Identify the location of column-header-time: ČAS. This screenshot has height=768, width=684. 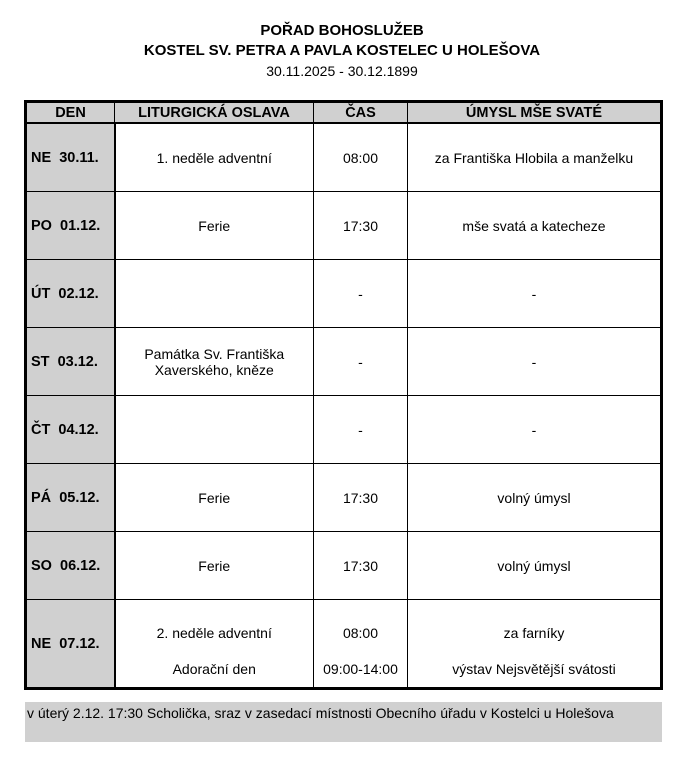
(360, 112).